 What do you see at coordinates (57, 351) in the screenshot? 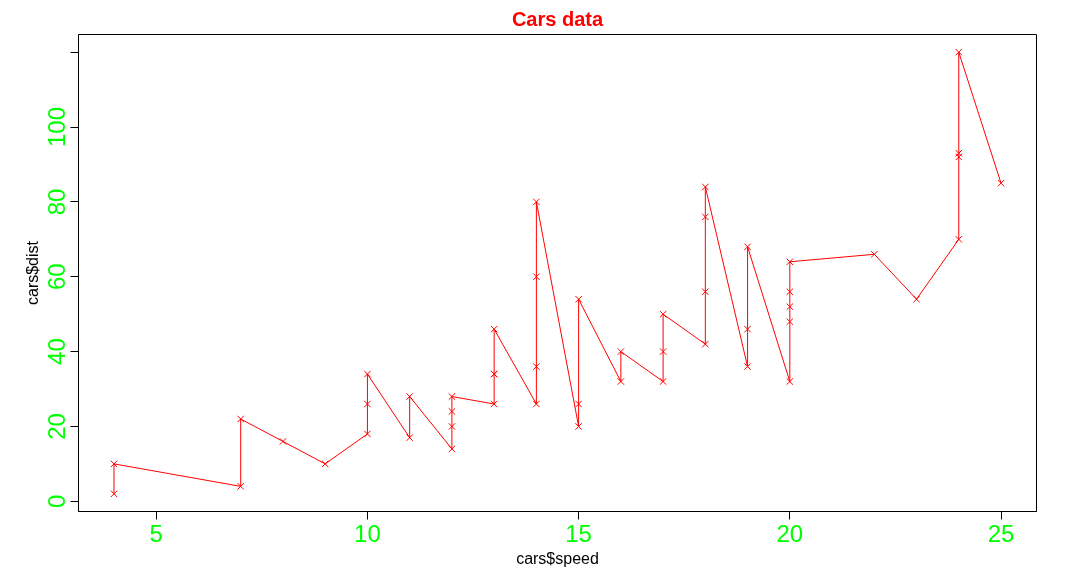
I see `y-tick-label: 40` at bounding box center [57, 351].